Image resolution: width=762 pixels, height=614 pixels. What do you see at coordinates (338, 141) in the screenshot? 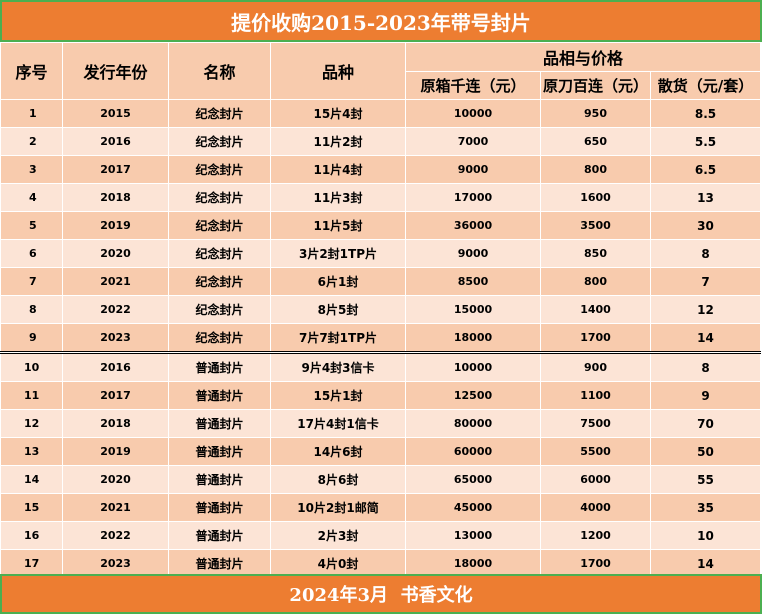
I see `cell-variety: 11片2封` at bounding box center [338, 141].